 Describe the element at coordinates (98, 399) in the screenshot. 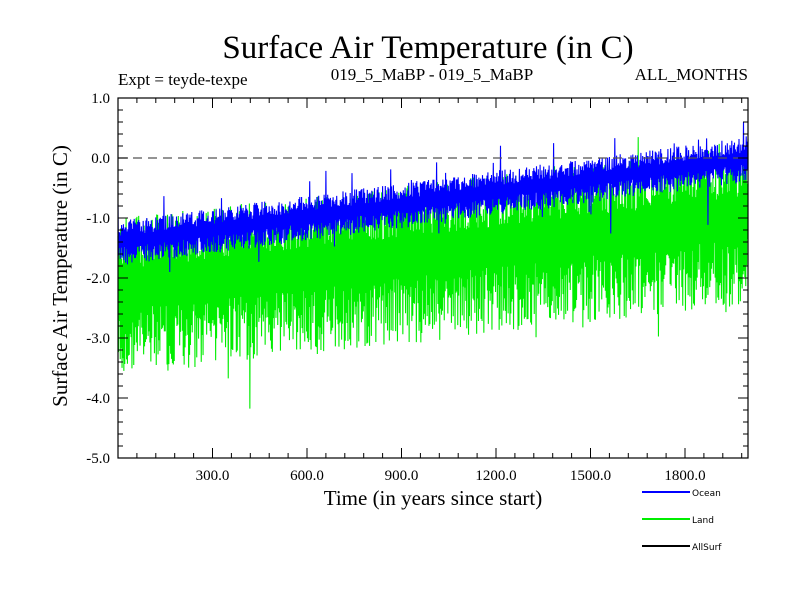

I see `y-tick-label: -4.0` at that location.